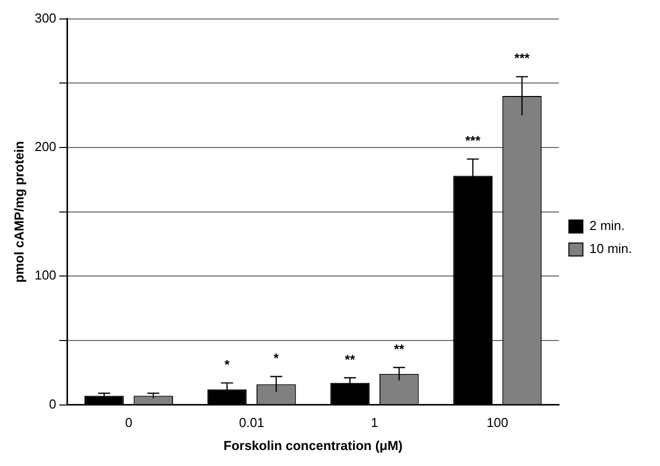 This screenshot has height=466, width=660. I want to click on y-tick-label: 300, so click(45, 18).